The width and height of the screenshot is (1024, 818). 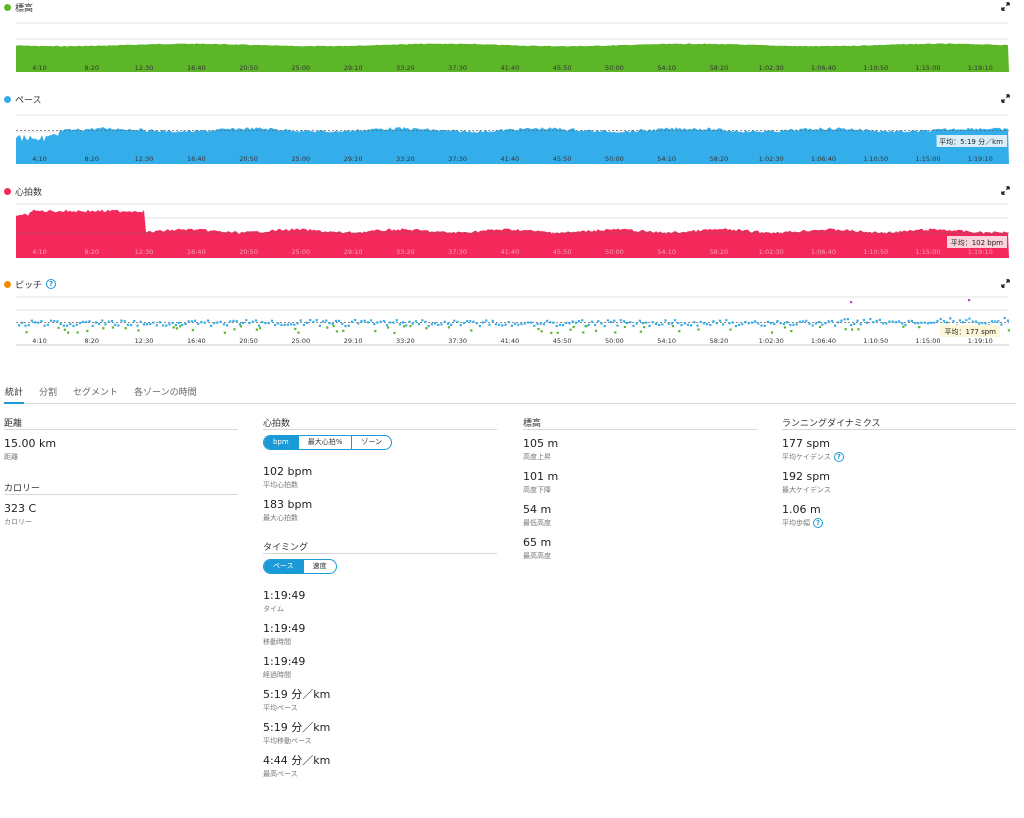 I want to click on tab-segments: セグメント, so click(x=96, y=393).